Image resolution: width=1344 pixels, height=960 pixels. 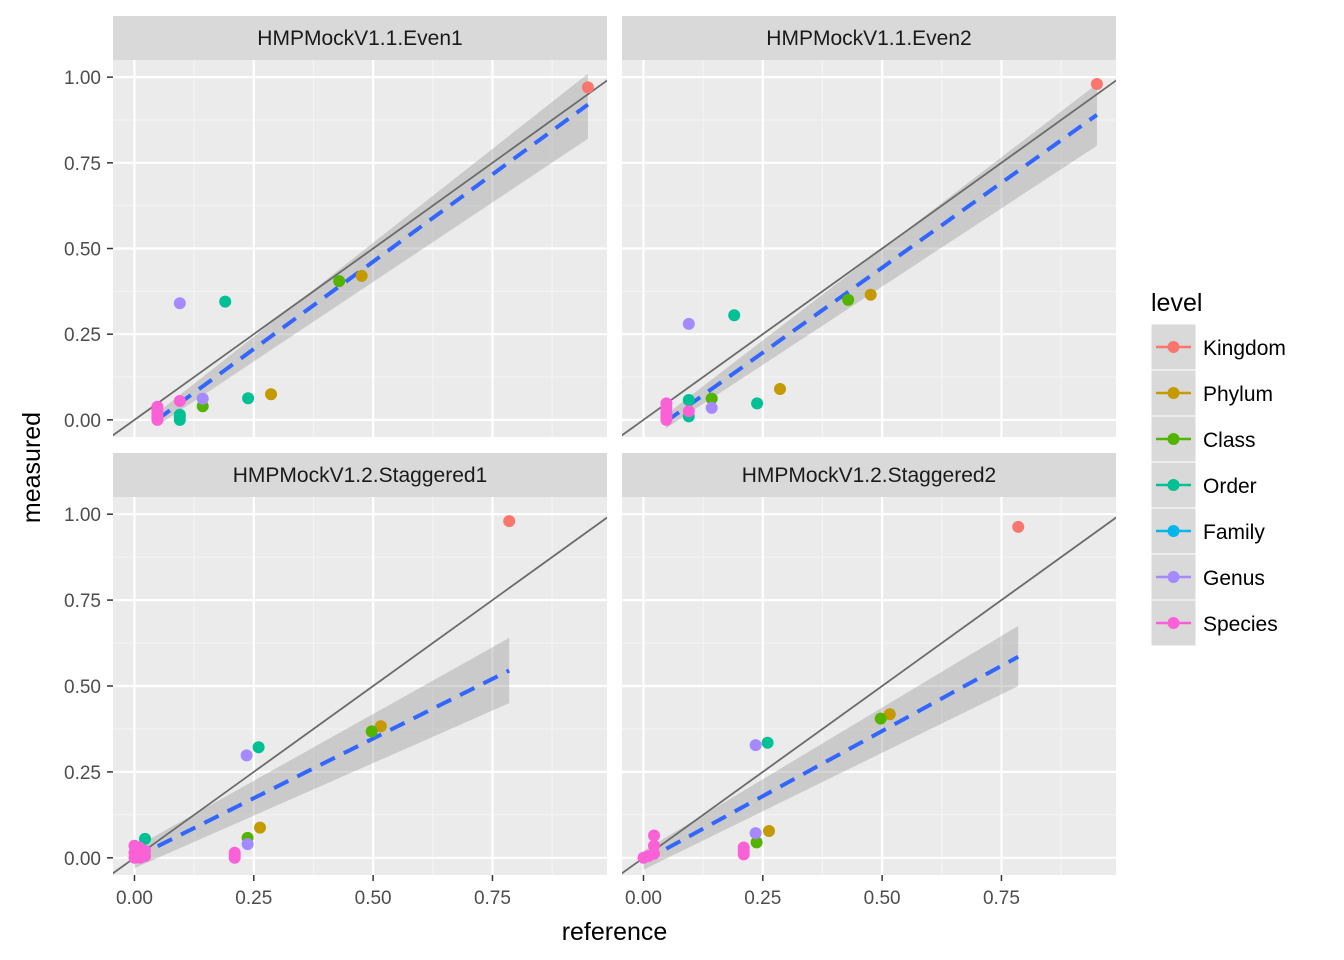 I want to click on x-tick-label: 0.50, so click(x=882, y=898).